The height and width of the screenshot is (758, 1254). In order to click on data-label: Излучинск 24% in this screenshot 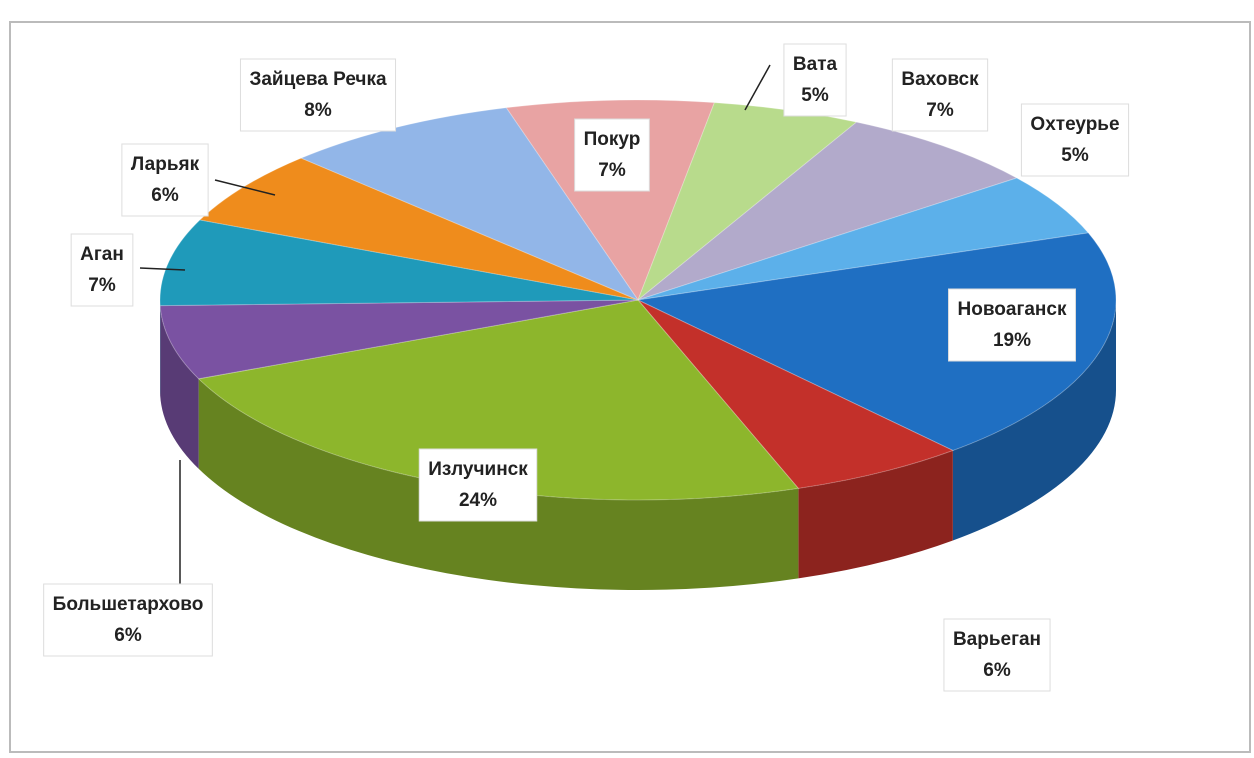, I will do `click(478, 485)`.